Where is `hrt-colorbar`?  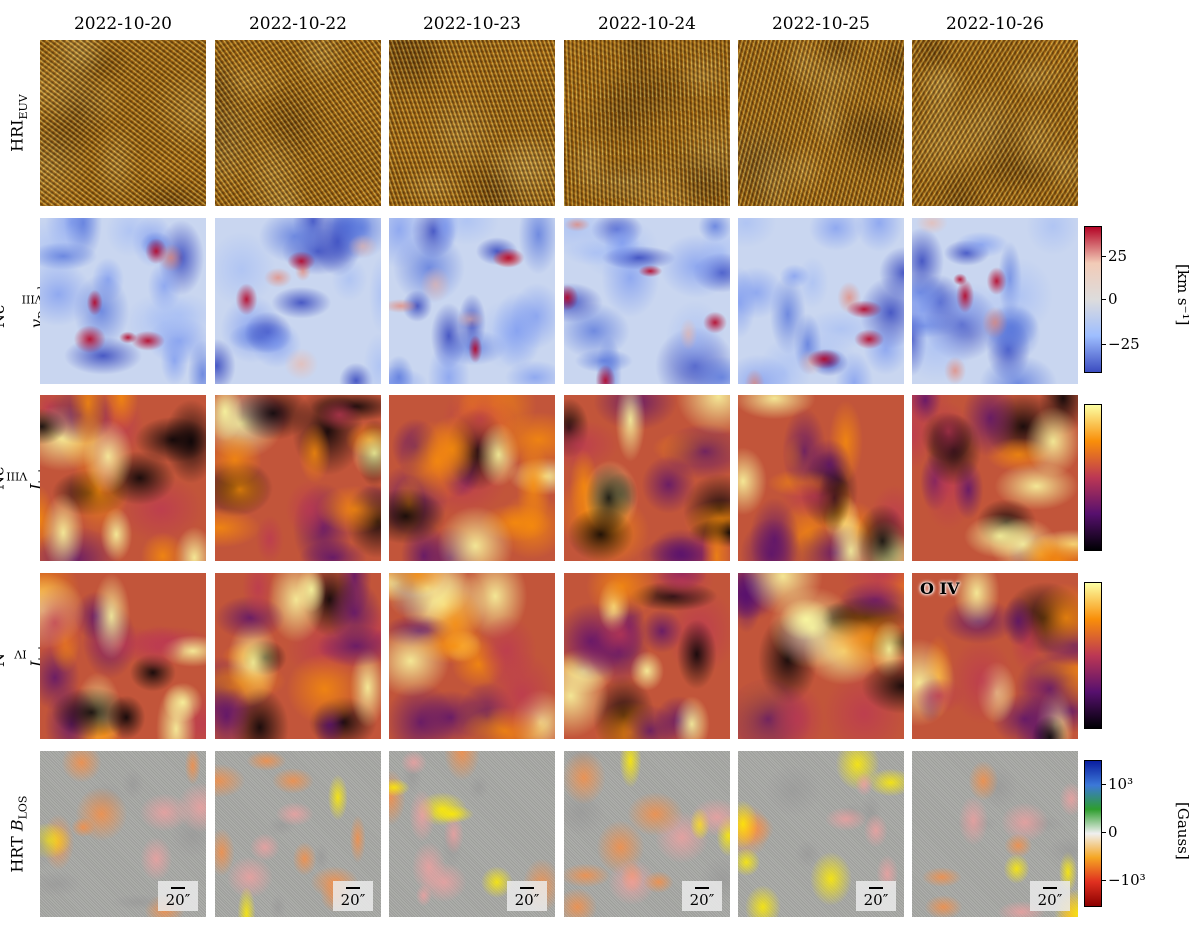 hrt-colorbar is located at coordinates (1093, 833).